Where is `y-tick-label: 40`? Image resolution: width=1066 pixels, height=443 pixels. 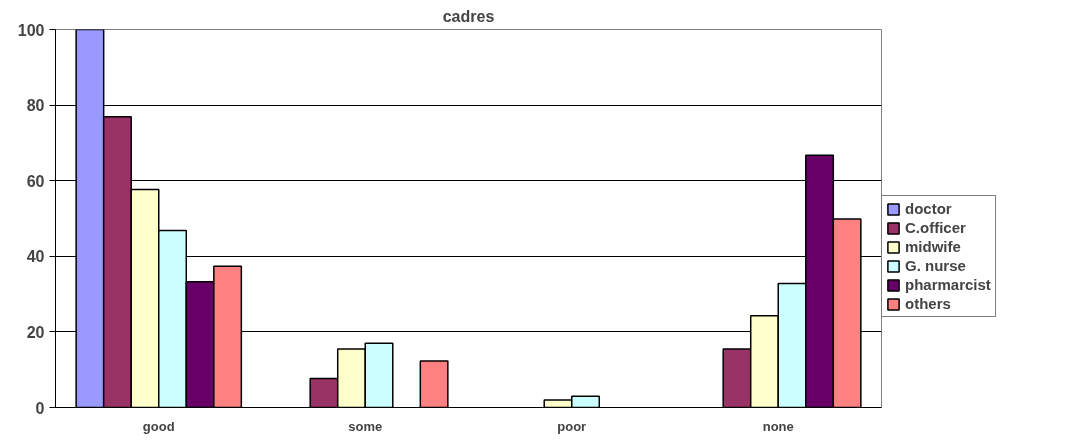
y-tick-label: 40 is located at coordinates (35, 257).